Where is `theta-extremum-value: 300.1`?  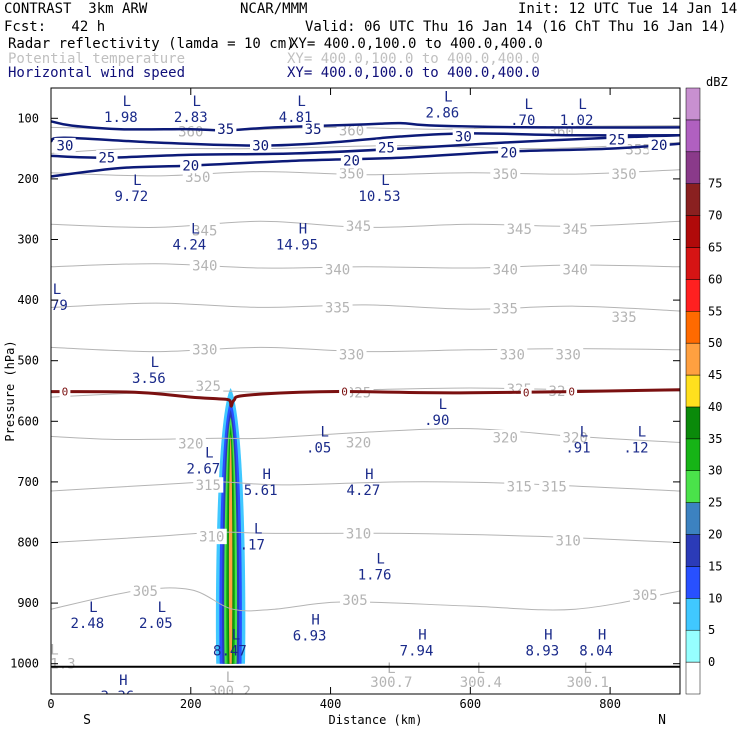 theta-extremum-value: 300.1 is located at coordinates (588, 683).